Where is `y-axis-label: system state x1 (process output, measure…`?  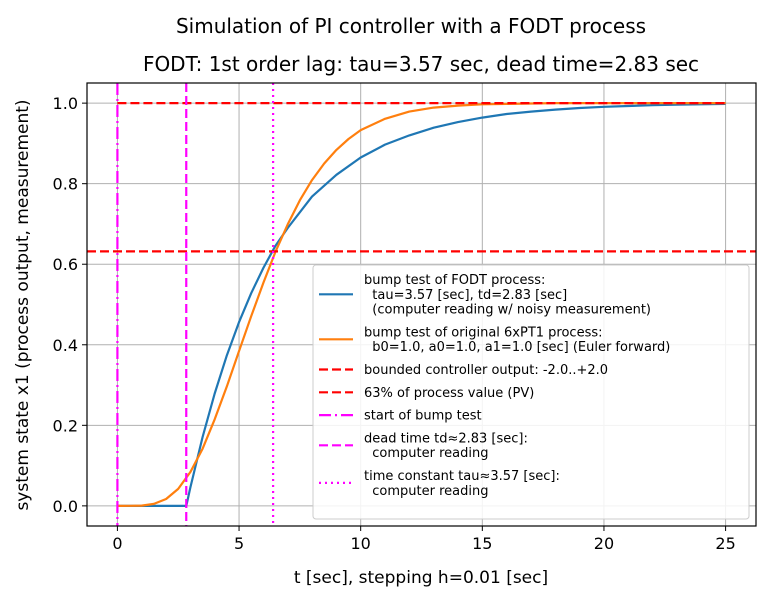 y-axis-label: system state x1 (process output, measure… is located at coordinates (23, 304).